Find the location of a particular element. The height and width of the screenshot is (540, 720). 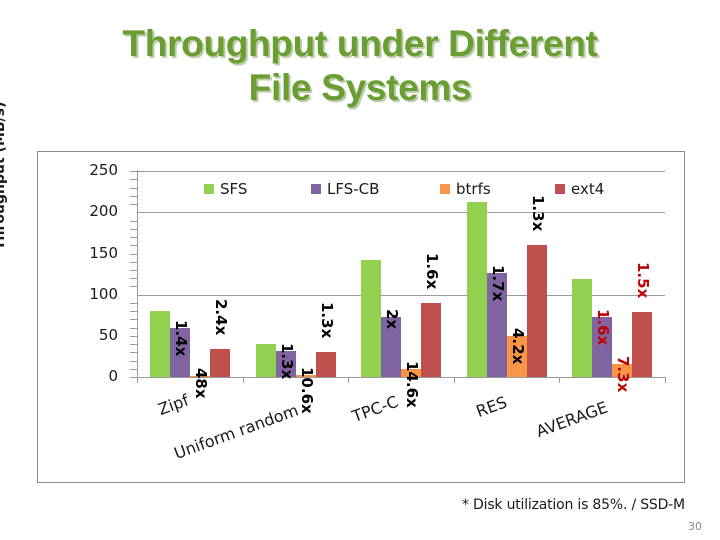

y-tick-label: 200 is located at coordinates (103, 211).